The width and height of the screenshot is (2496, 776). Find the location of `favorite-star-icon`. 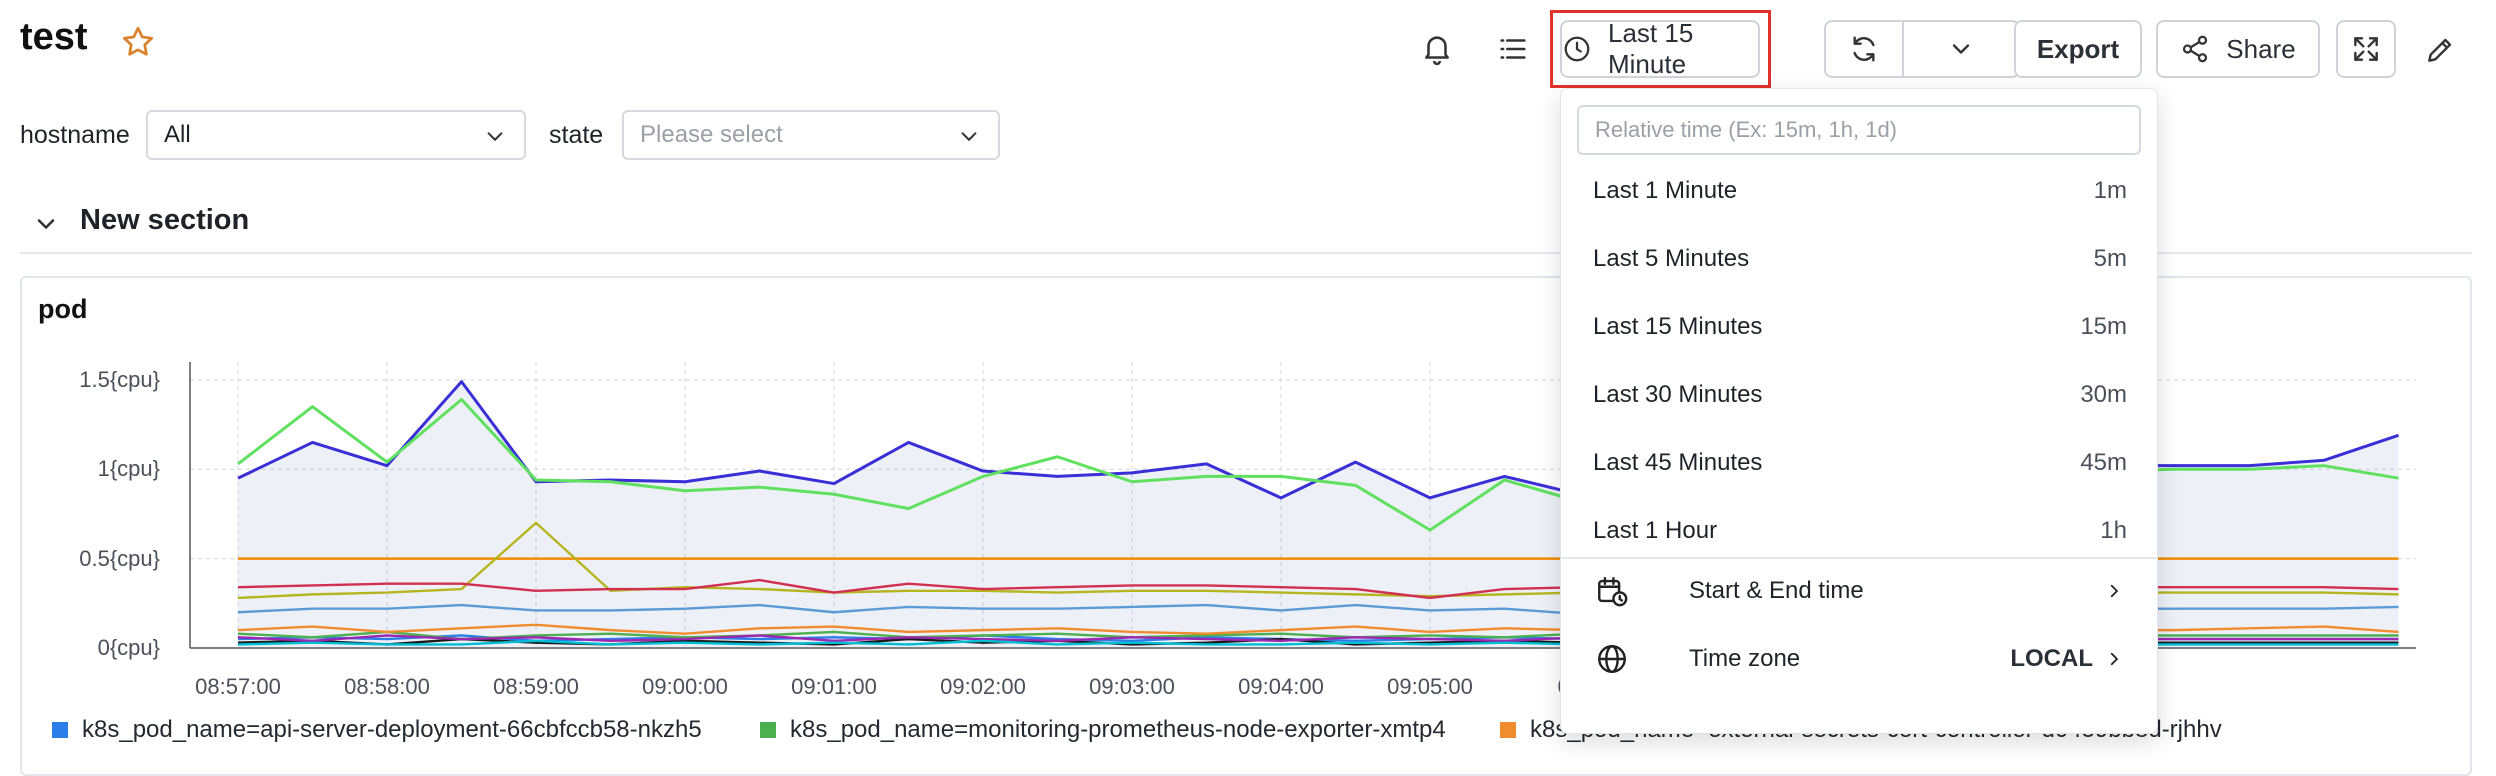

favorite-star-icon is located at coordinates (138, 42).